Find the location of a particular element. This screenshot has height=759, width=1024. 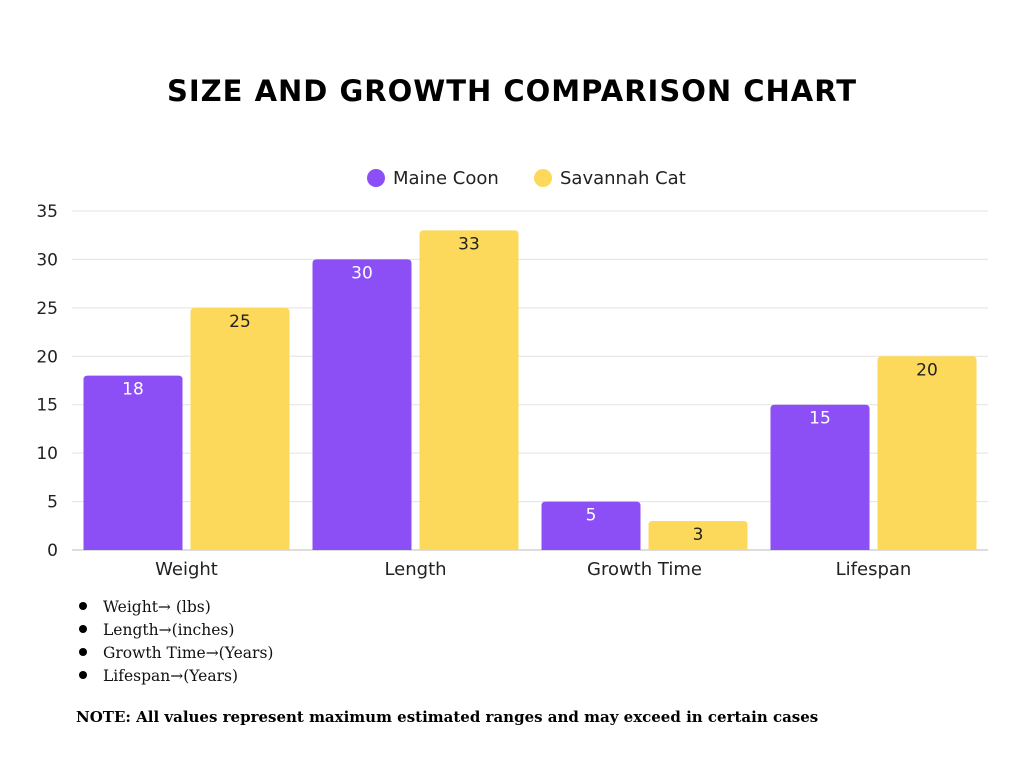

legend-label: Savannah Cat is located at coordinates (623, 178).